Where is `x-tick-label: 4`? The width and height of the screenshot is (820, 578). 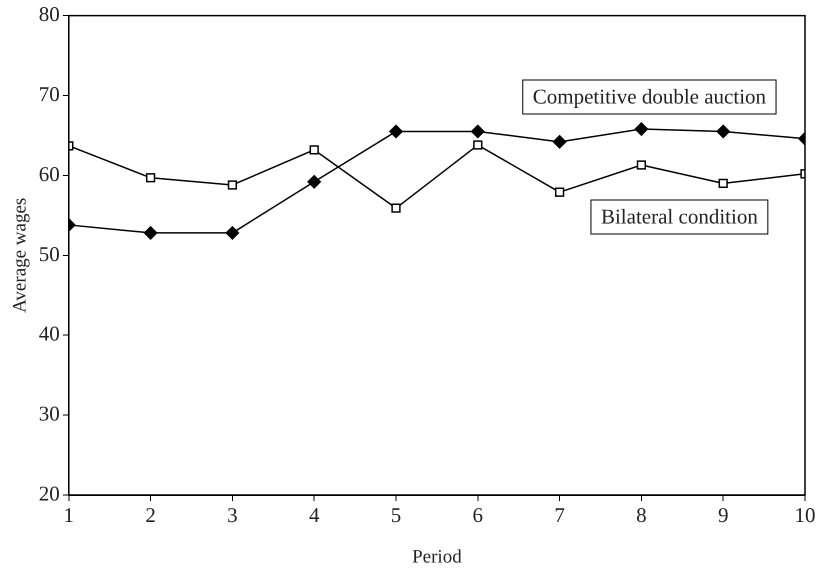
x-tick-label: 4 is located at coordinates (314, 515).